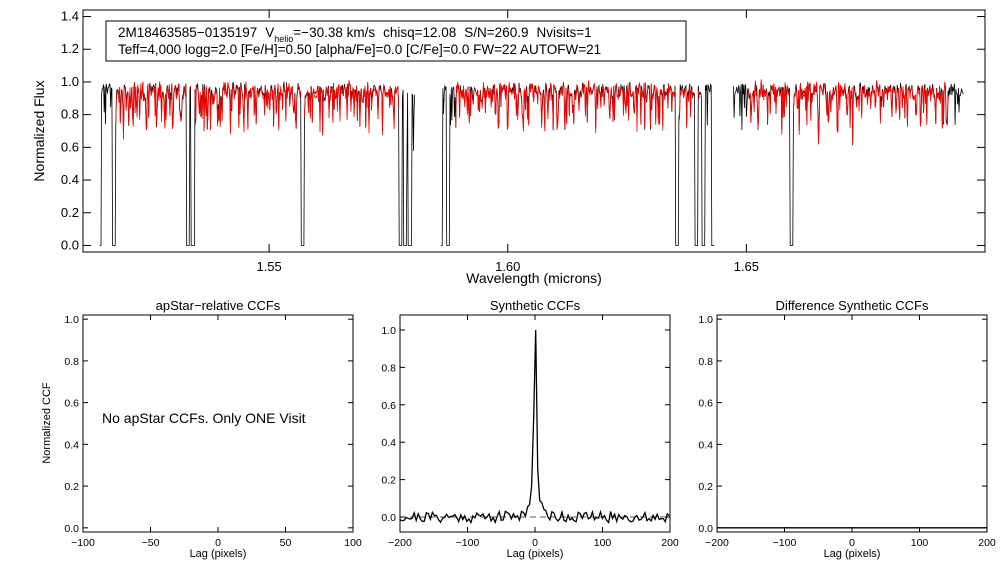 The width and height of the screenshot is (1008, 576). Describe the element at coordinates (388, 481) in the screenshot. I see `synthetic-ccf-ytick-label: 0.2` at that location.